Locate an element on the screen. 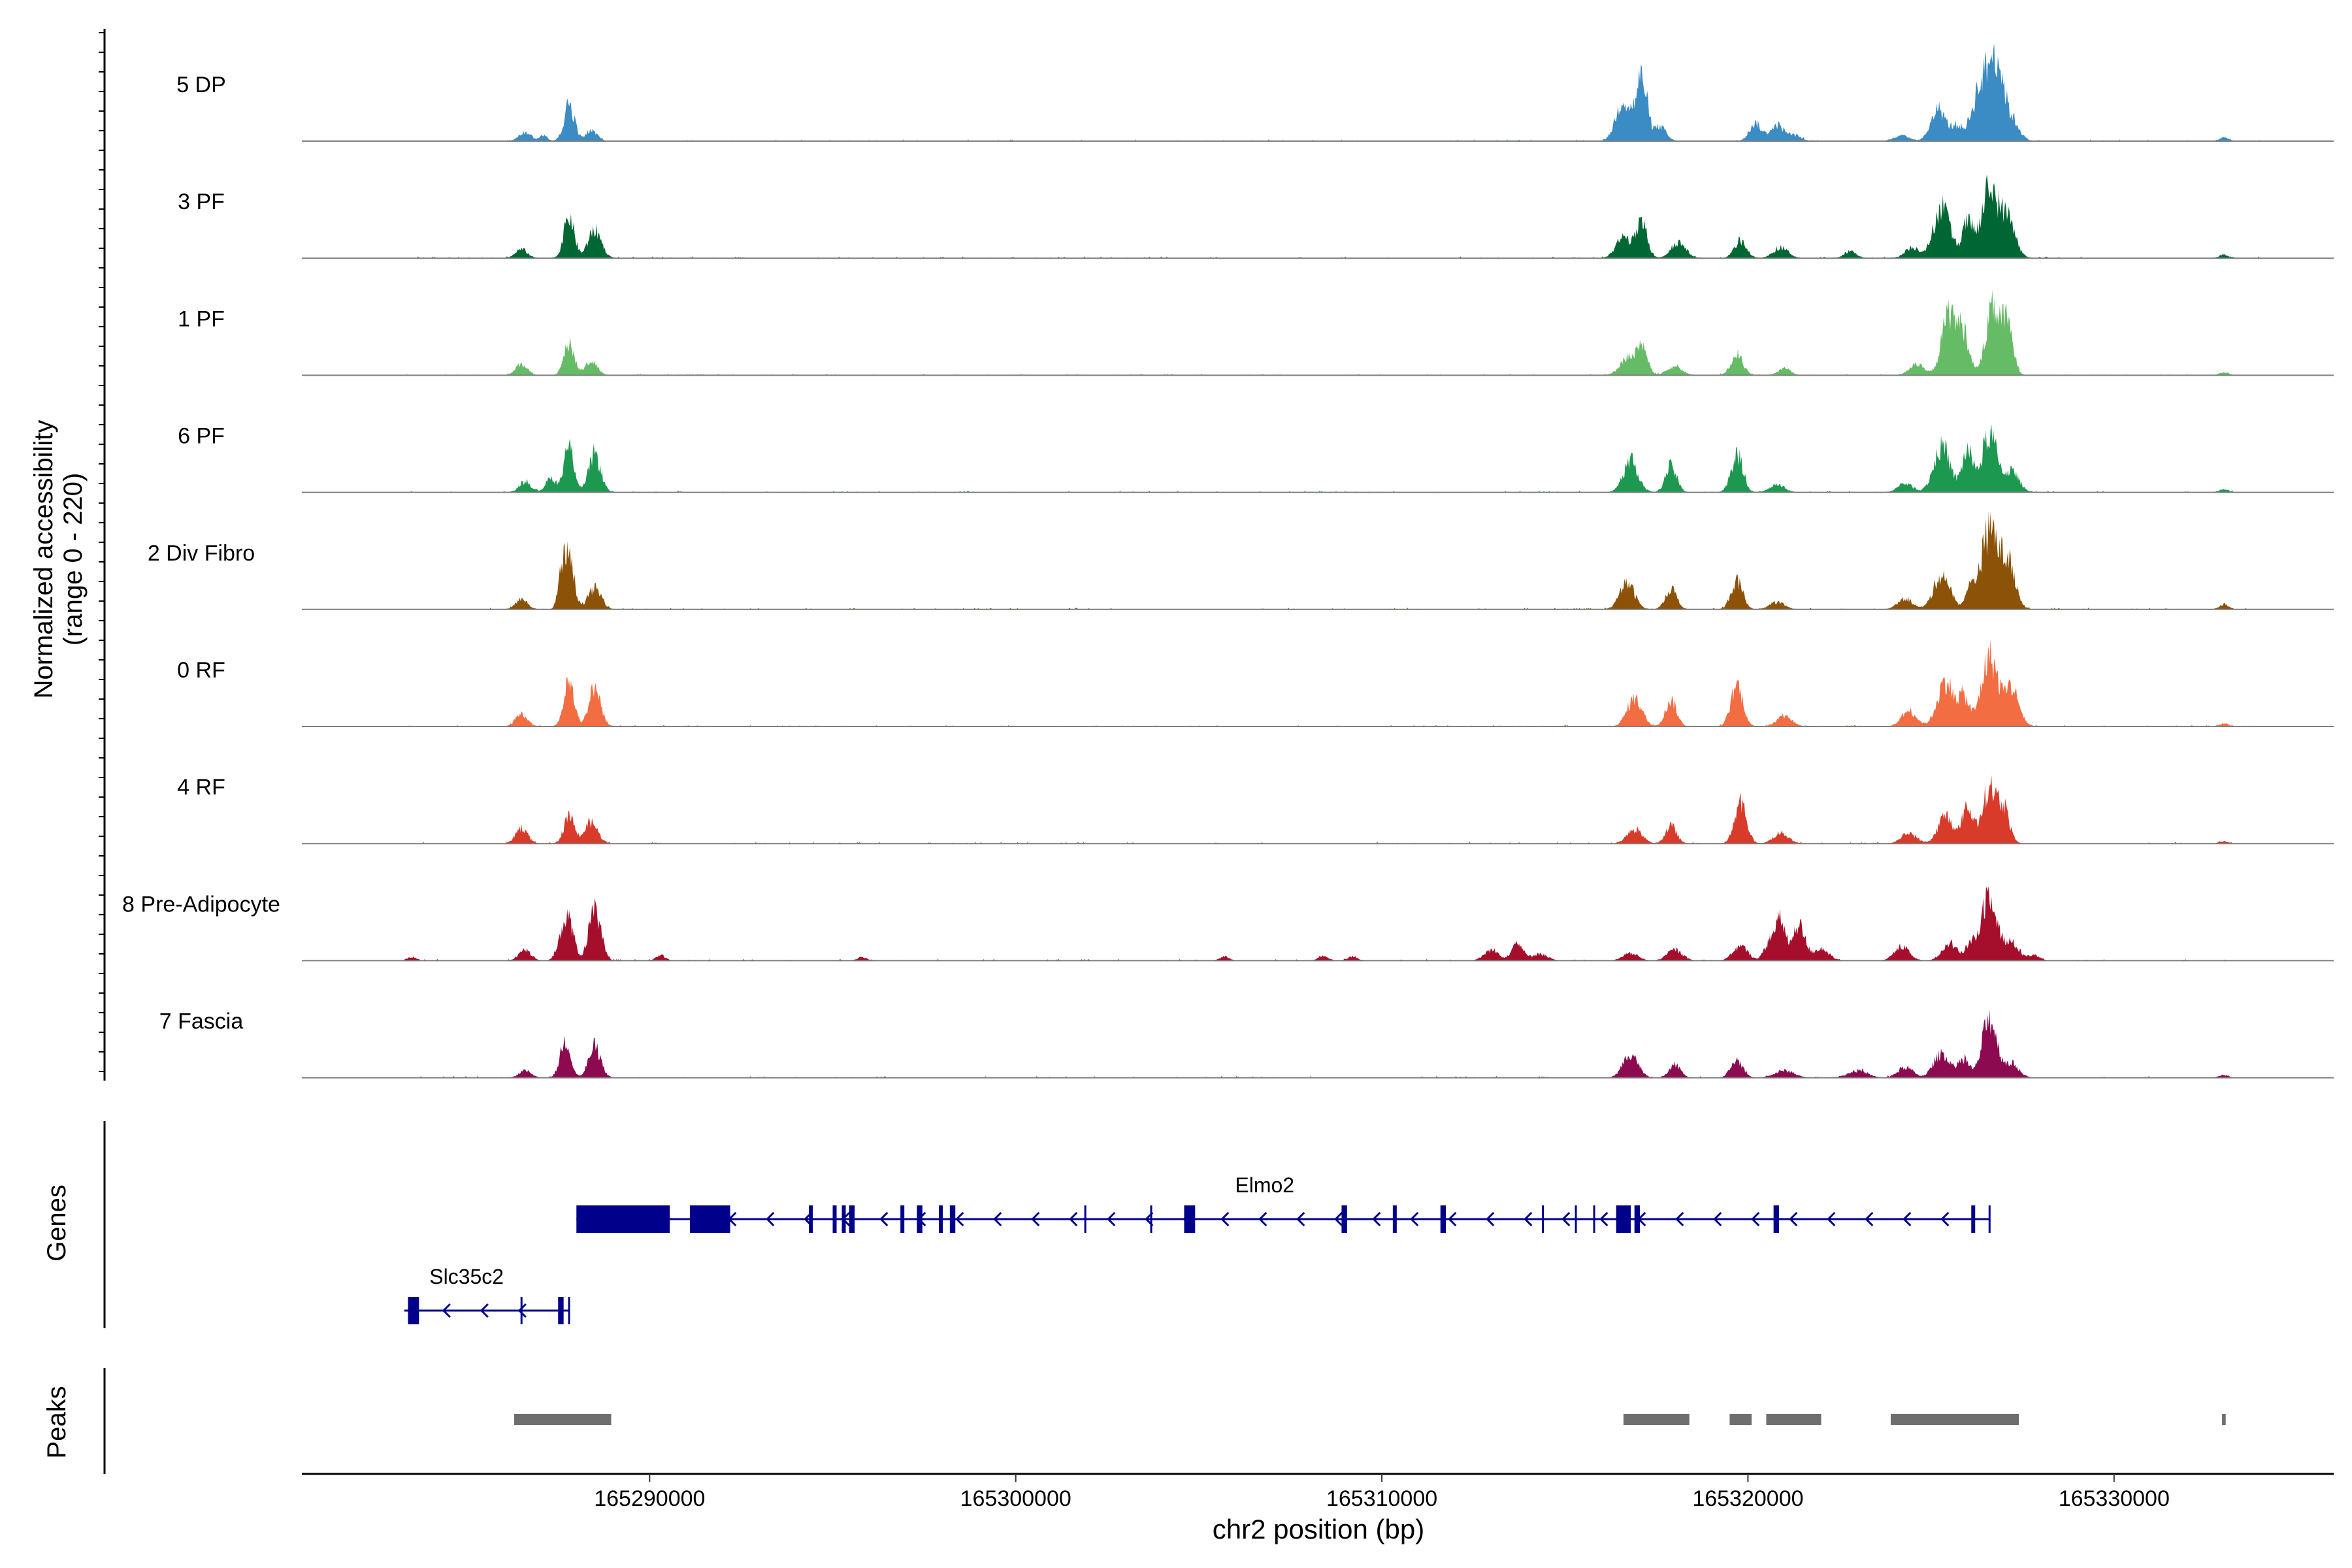 The height and width of the screenshot is (1568, 2352). x-tick-label: 165310000 is located at coordinates (1381, 1498).